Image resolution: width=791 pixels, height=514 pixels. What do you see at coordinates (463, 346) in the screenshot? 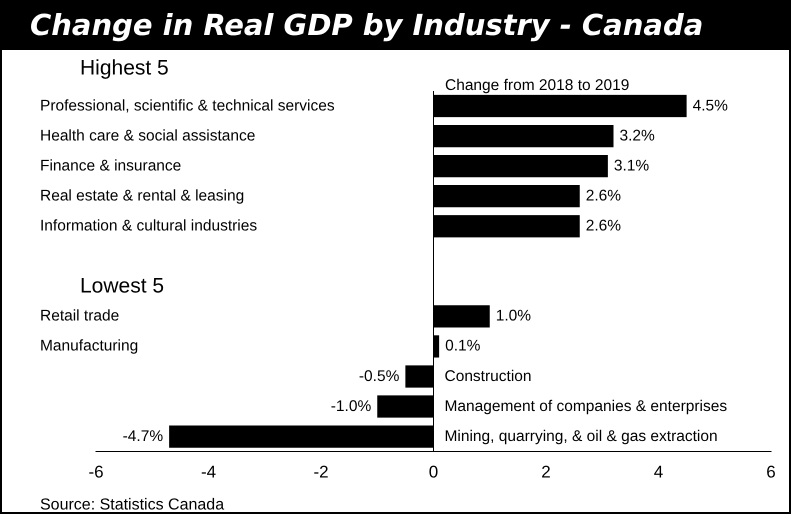
I see `data-label: 0.1%` at bounding box center [463, 346].